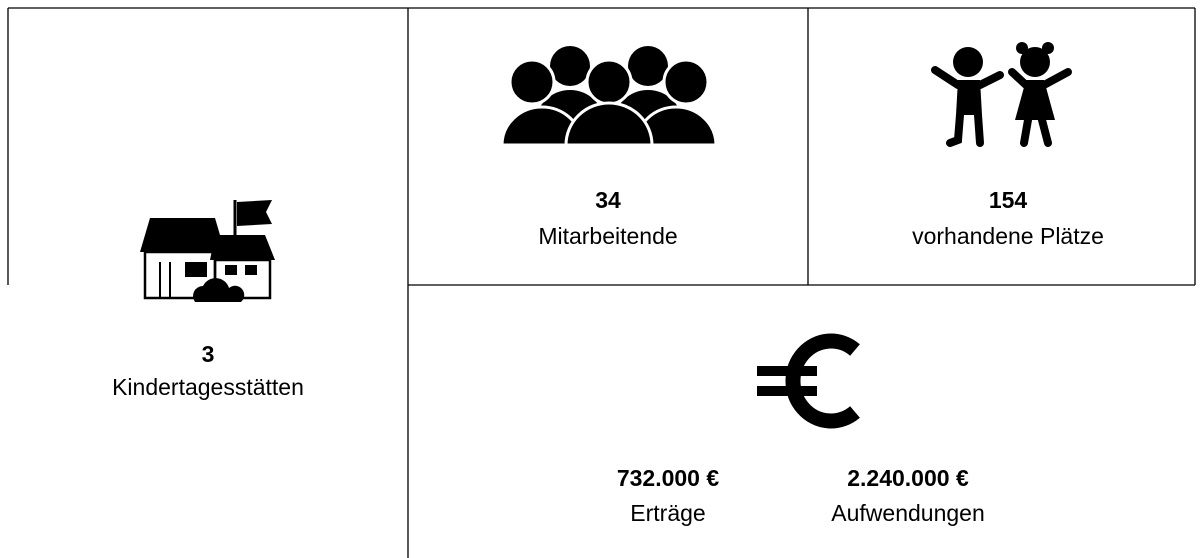 Image resolution: width=1203 pixels, height=558 pixels. I want to click on euro-icon, so click(808, 381).